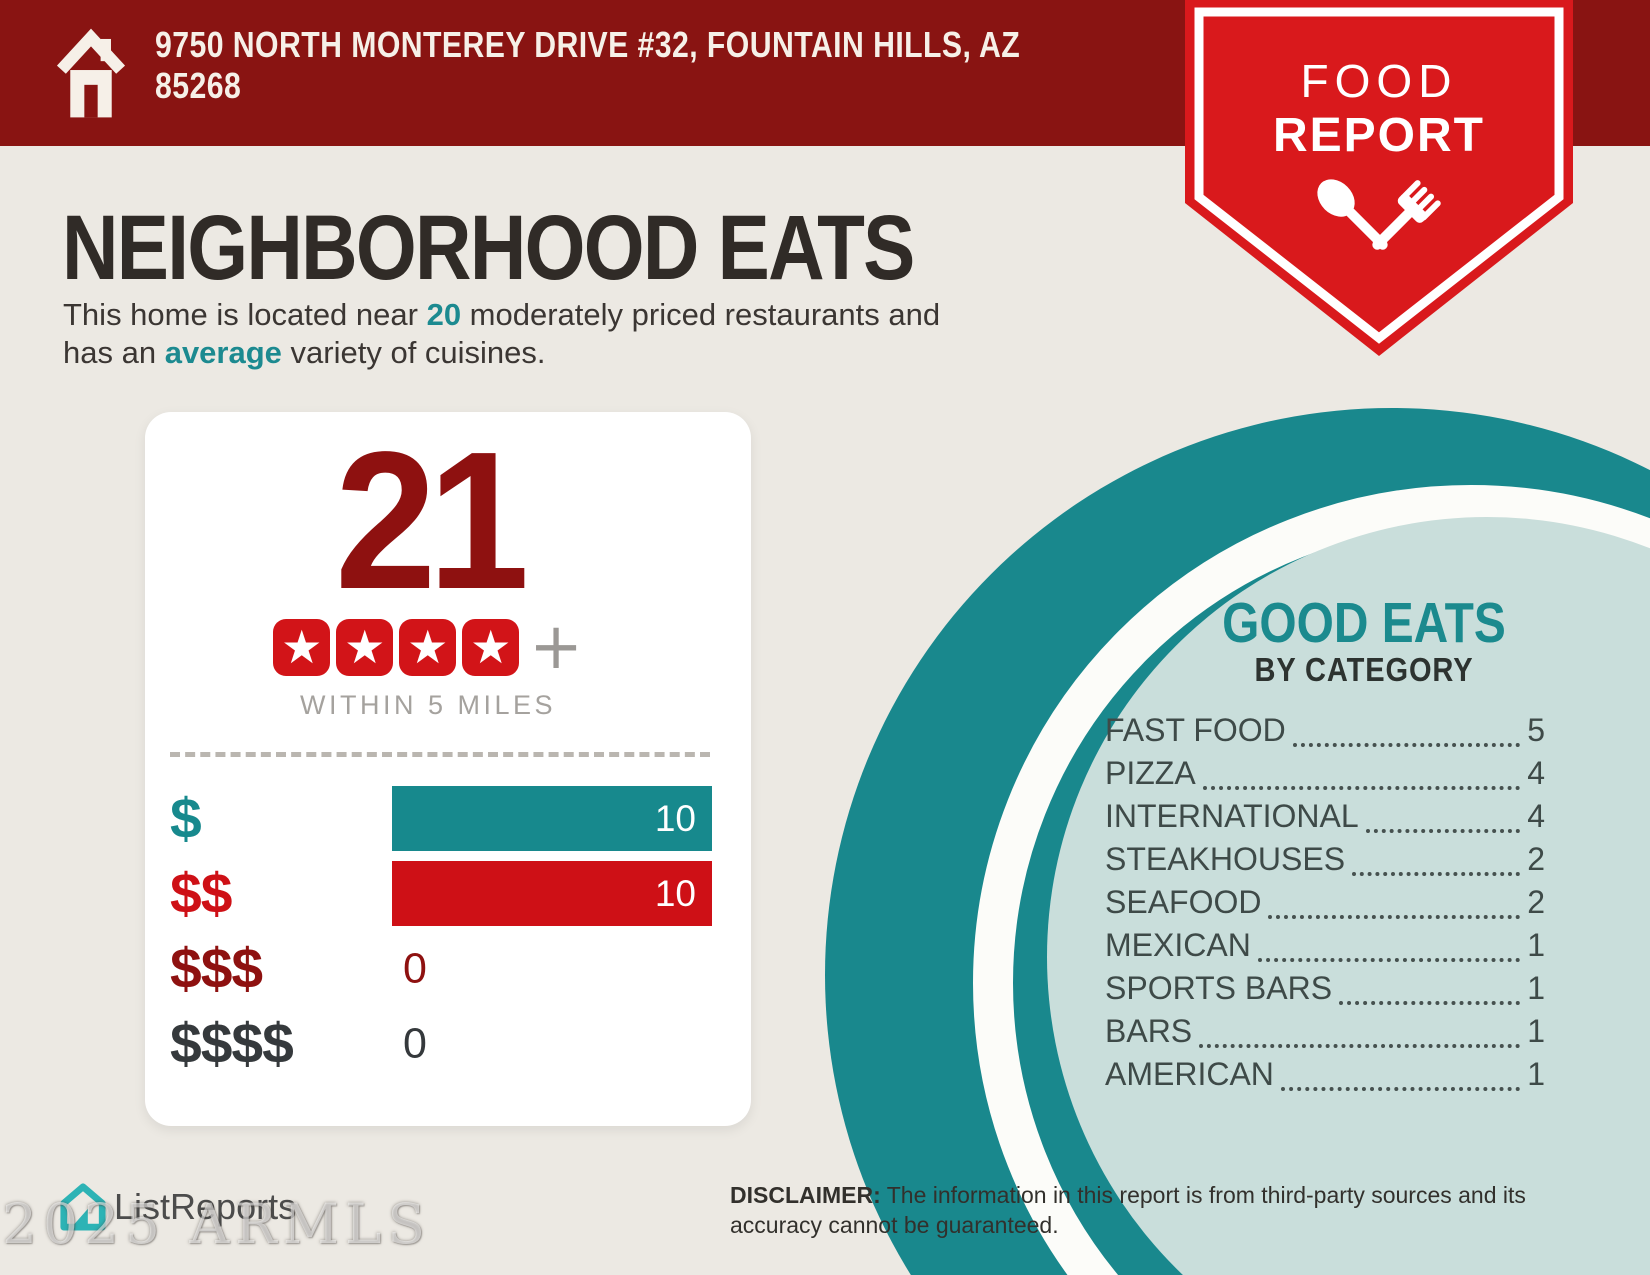  I want to click on disclaimer-label: DISCLAIMER:, so click(805, 1195).